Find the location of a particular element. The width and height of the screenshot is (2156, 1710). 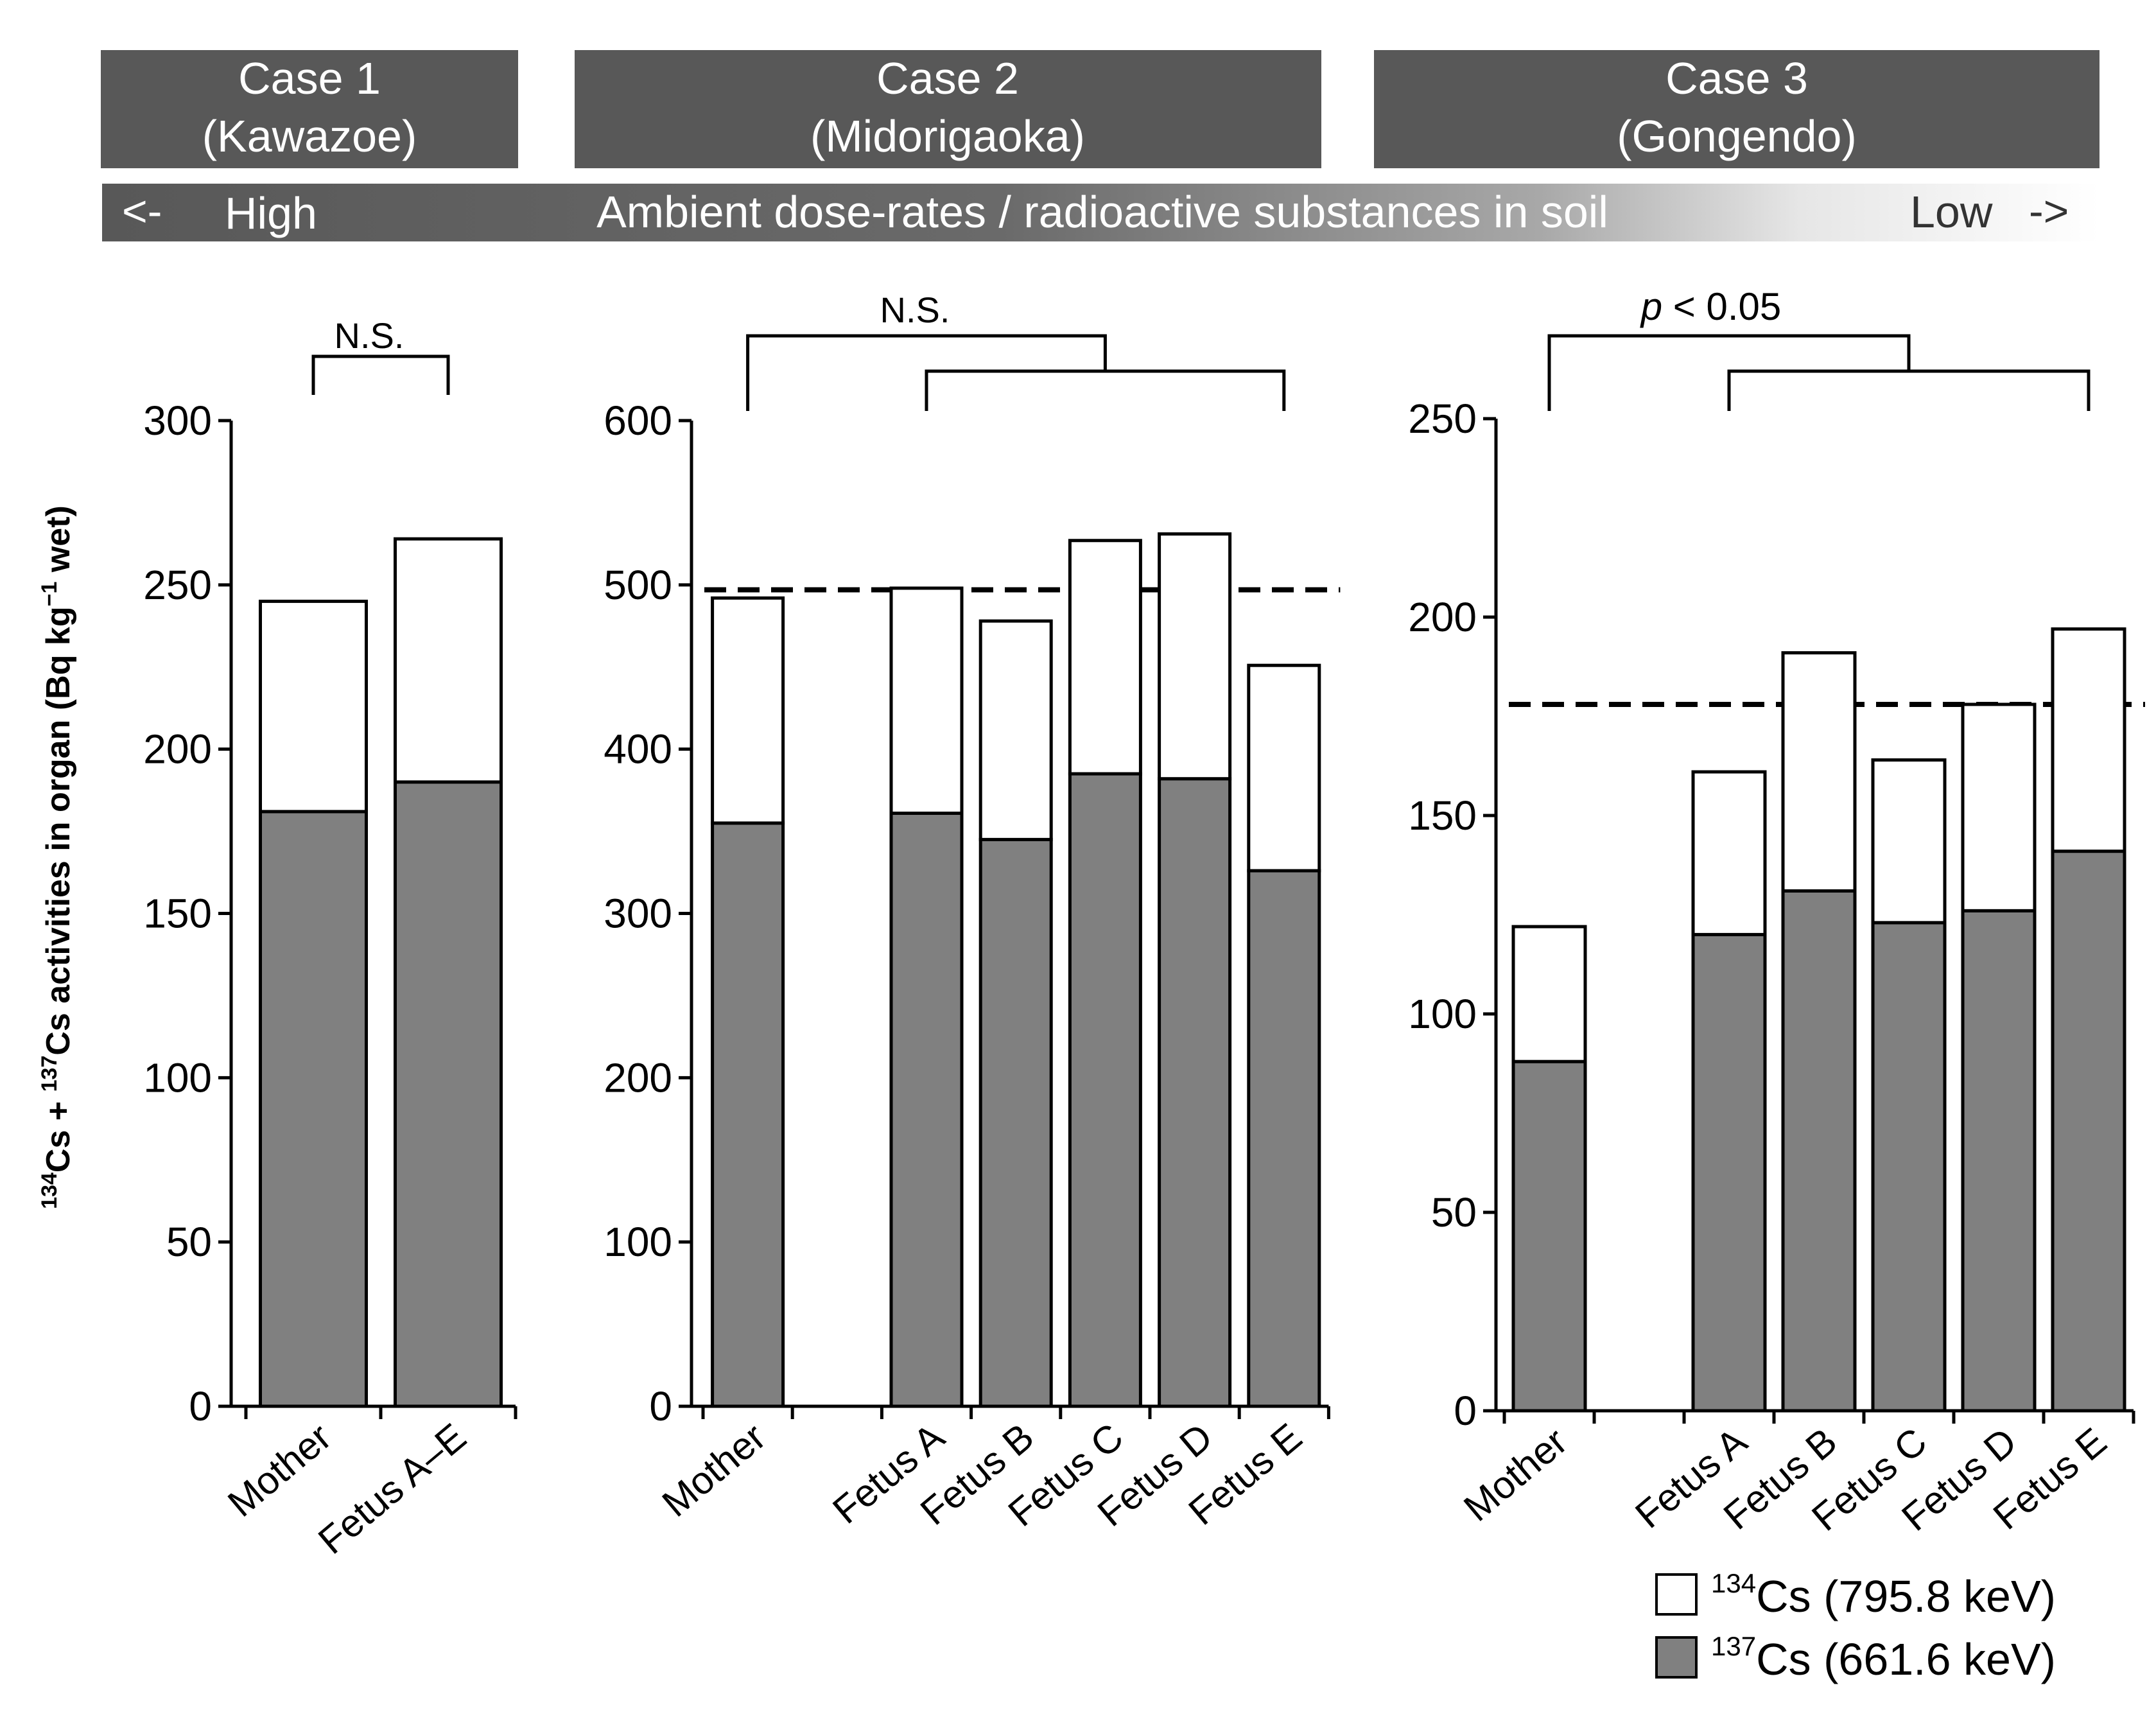

case-subtitle: (Kawazoe) is located at coordinates (309, 136).